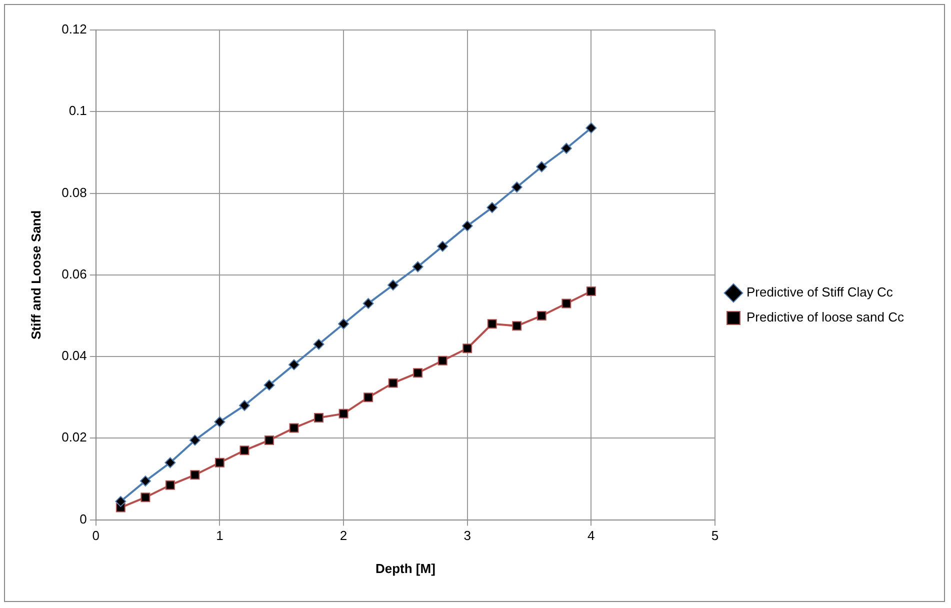 The width and height of the screenshot is (951, 608). I want to click on x-tick-label: 4, so click(591, 536).